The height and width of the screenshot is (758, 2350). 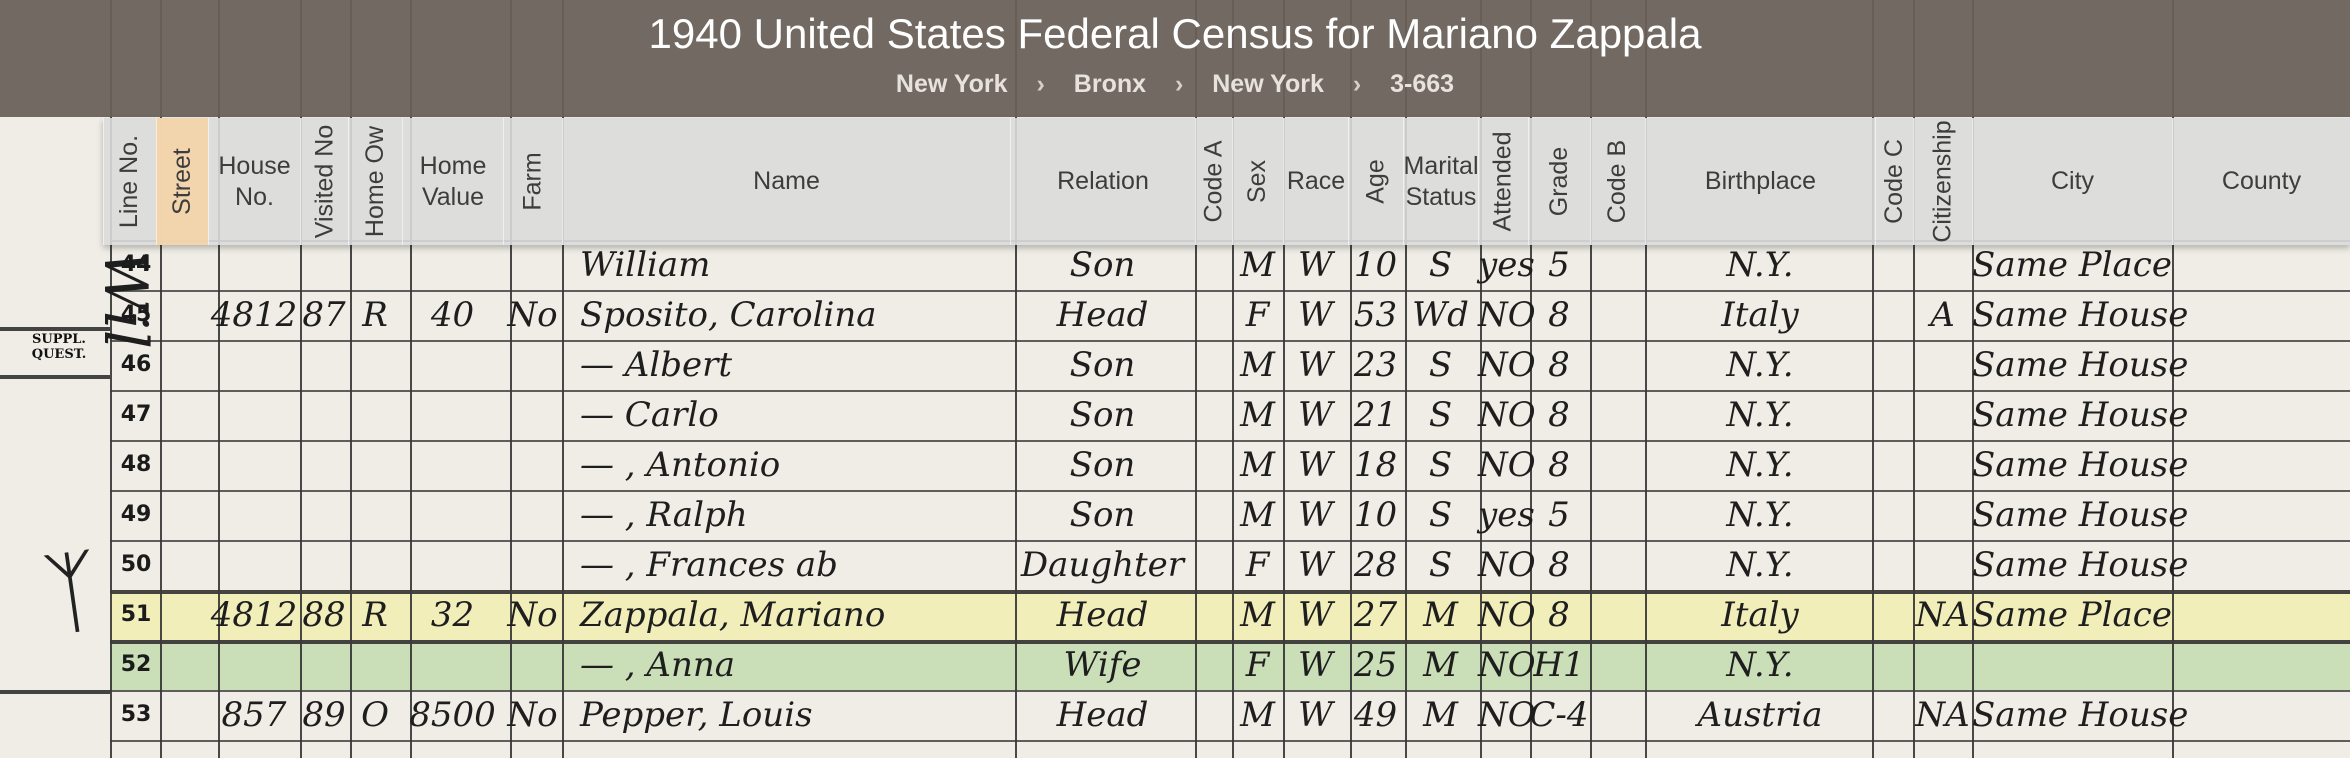 I want to click on cell-age: 28, so click(x=1375, y=565).